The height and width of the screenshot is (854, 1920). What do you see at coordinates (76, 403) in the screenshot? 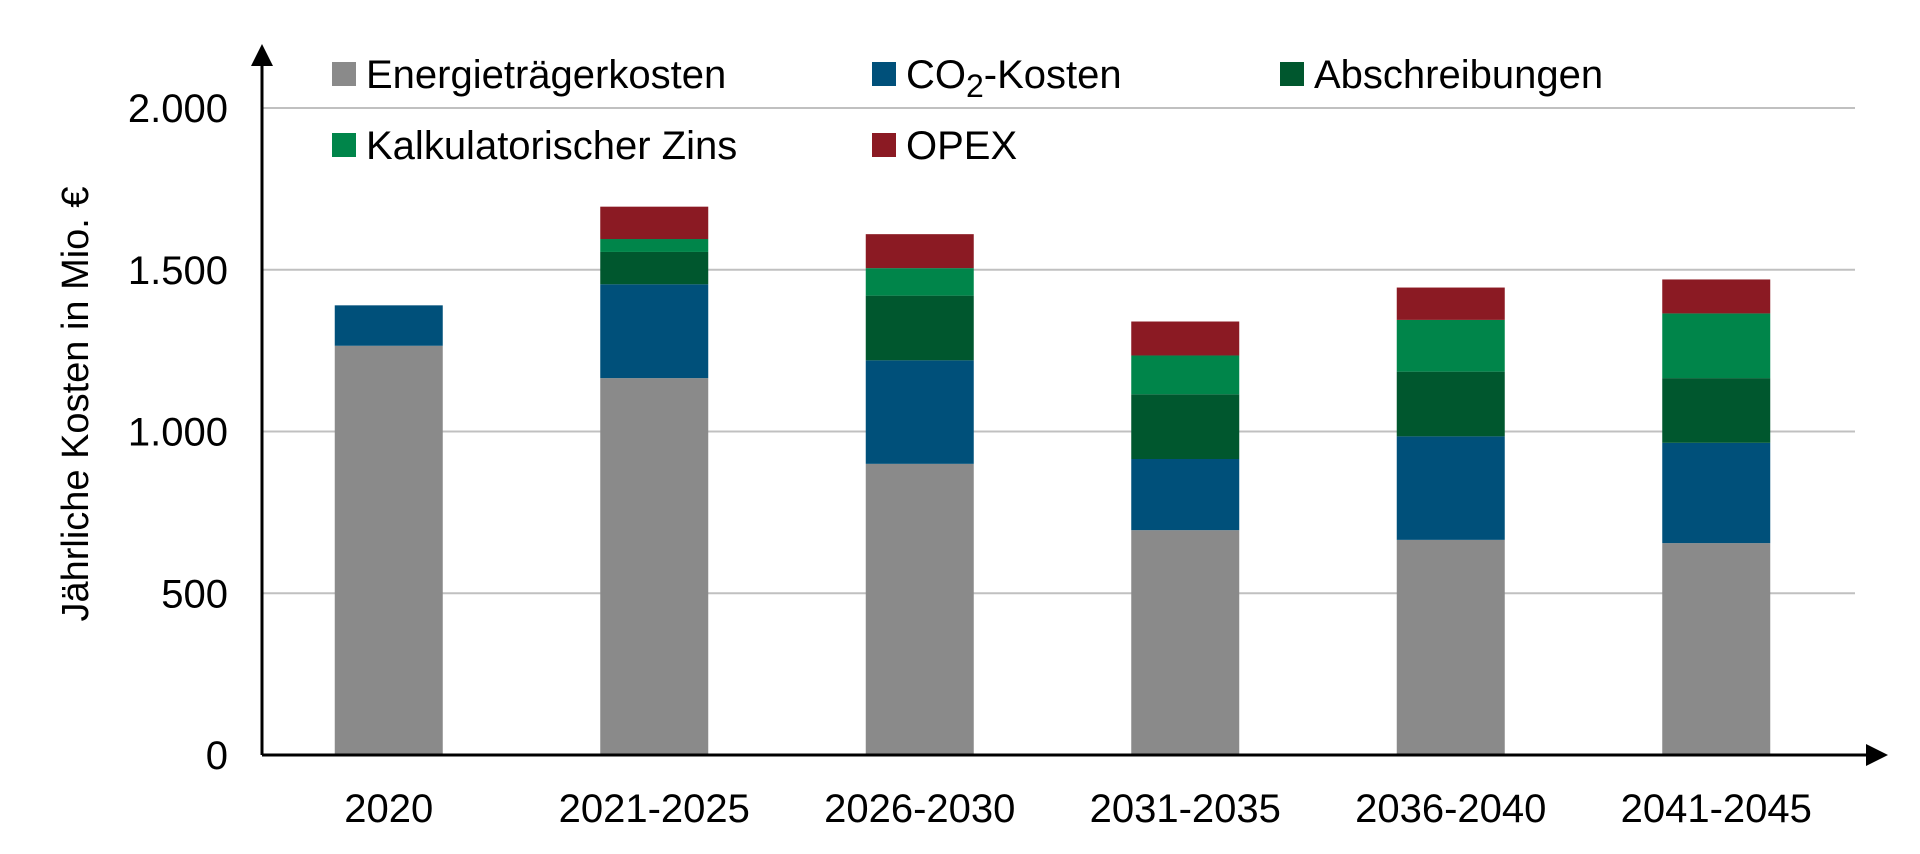
I see `y-axis-title: Jährliche Kosten in Mio. €` at bounding box center [76, 403].